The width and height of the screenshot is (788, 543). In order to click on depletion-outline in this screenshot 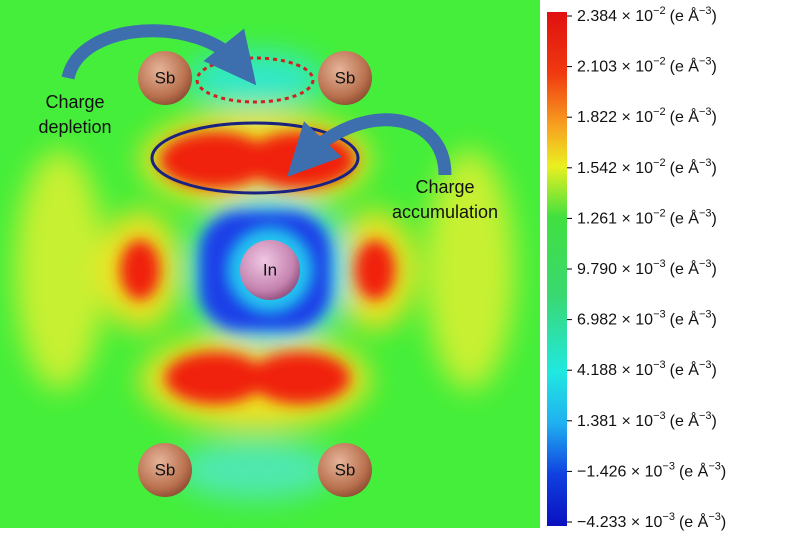, I will do `click(255, 80)`.